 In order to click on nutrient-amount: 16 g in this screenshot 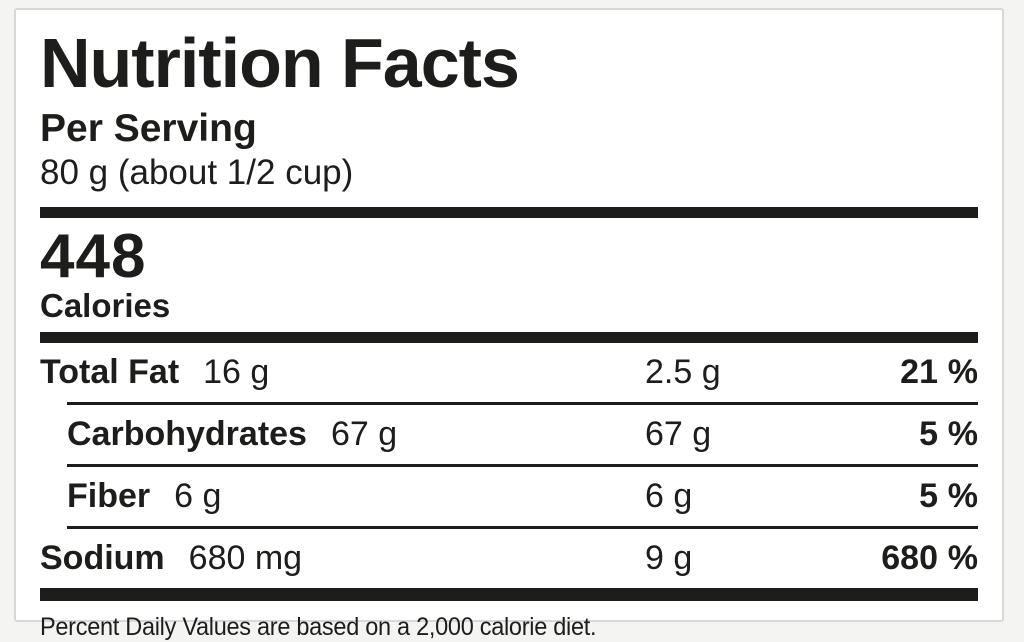, I will do `click(236, 371)`.